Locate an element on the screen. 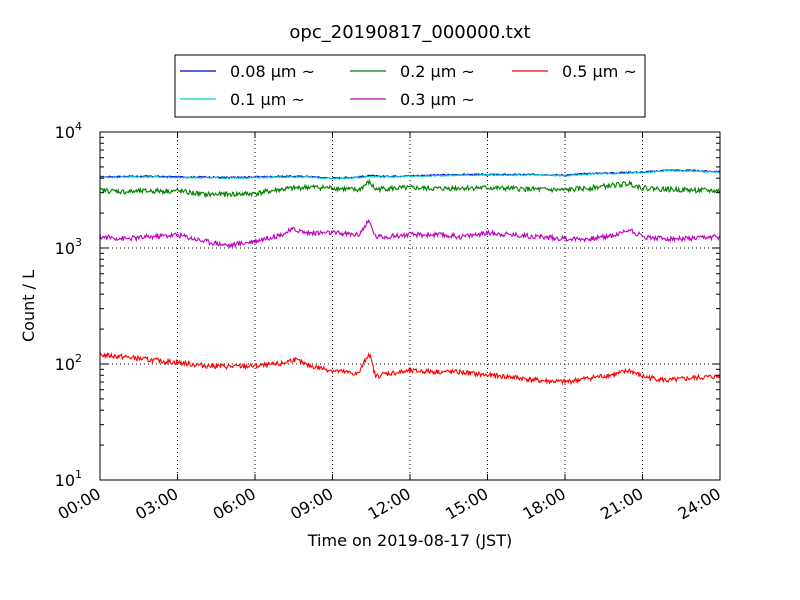  y-tick-label: 10¹ is located at coordinates (68, 479).